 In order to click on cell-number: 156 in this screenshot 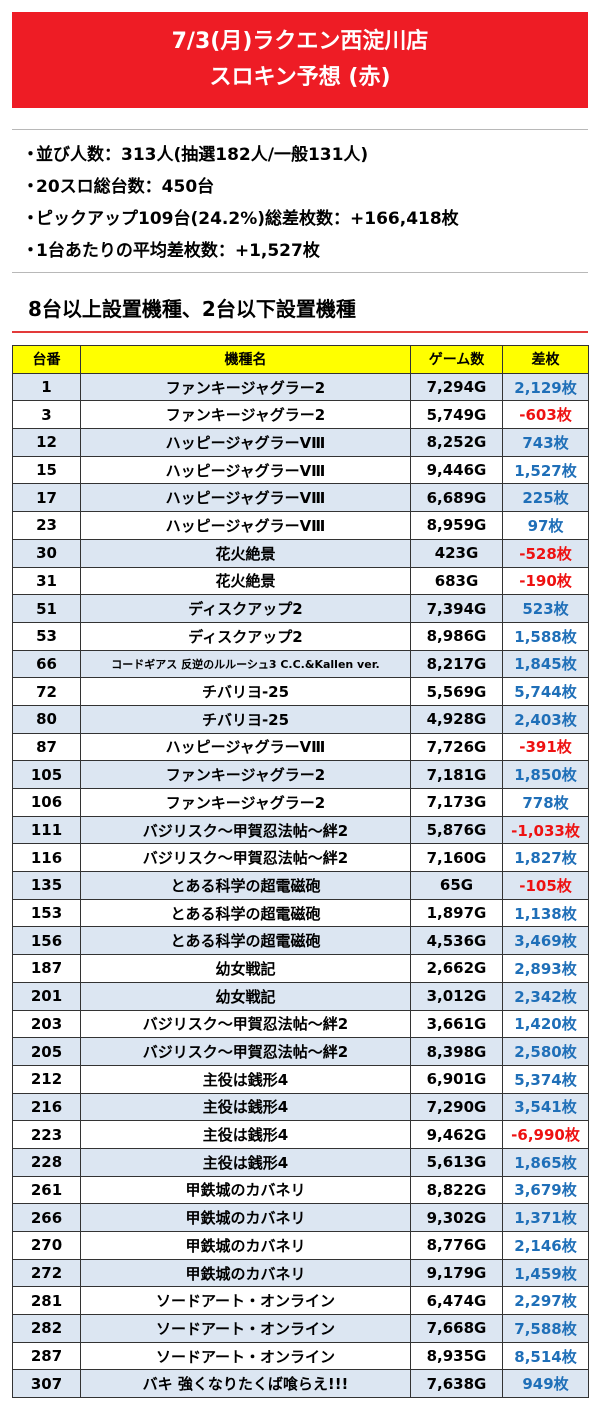, I will do `click(46, 941)`.